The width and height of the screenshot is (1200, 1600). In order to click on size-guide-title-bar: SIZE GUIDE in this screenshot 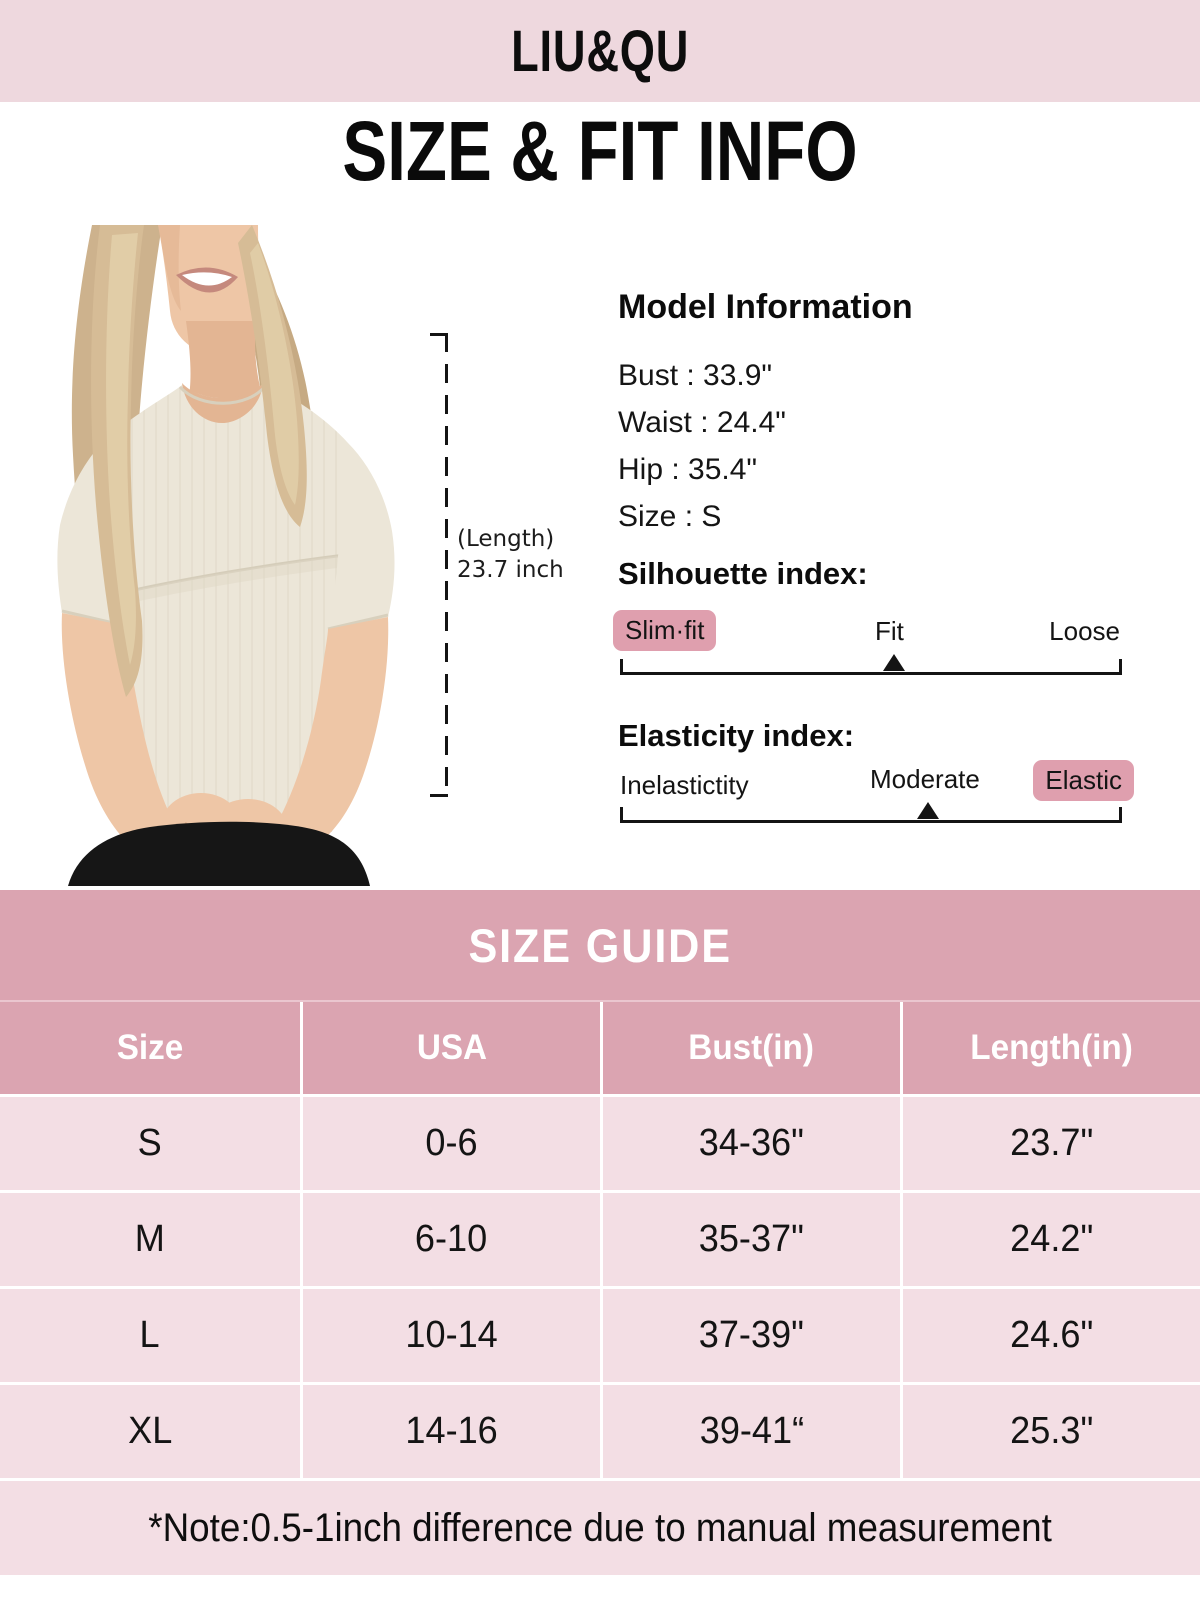, I will do `click(600, 945)`.